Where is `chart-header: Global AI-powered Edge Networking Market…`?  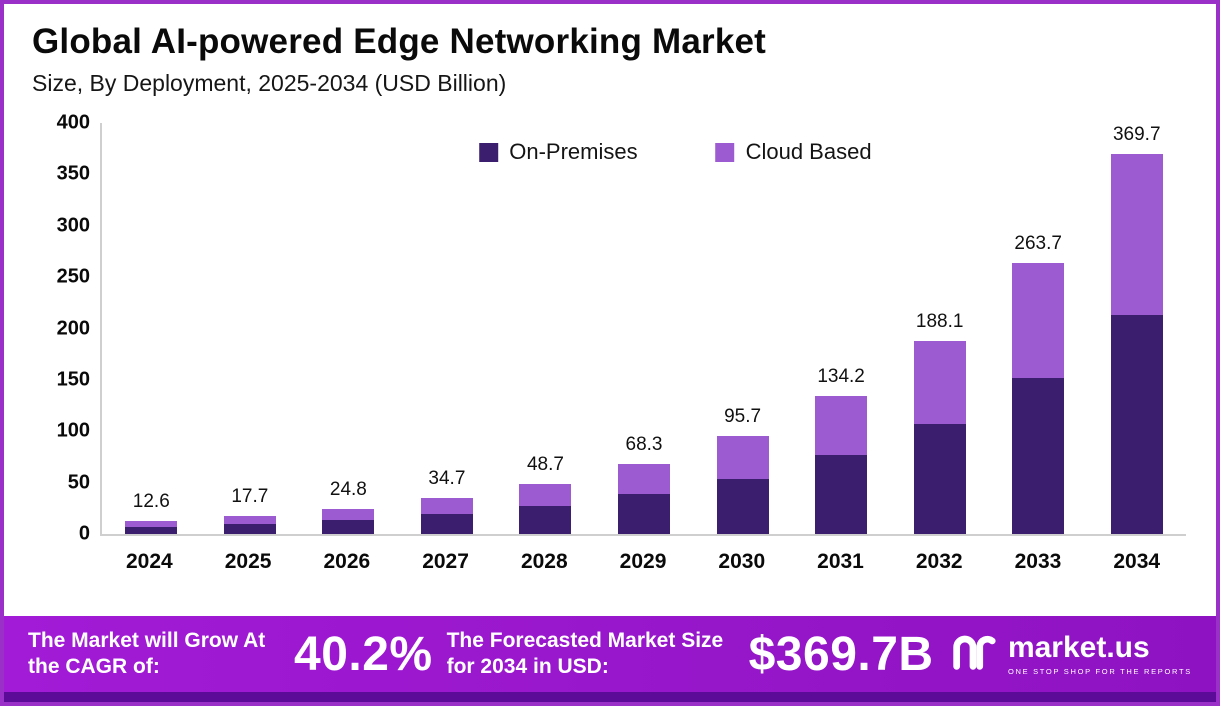 chart-header: Global AI-powered Edge Networking Market… is located at coordinates (610, 50).